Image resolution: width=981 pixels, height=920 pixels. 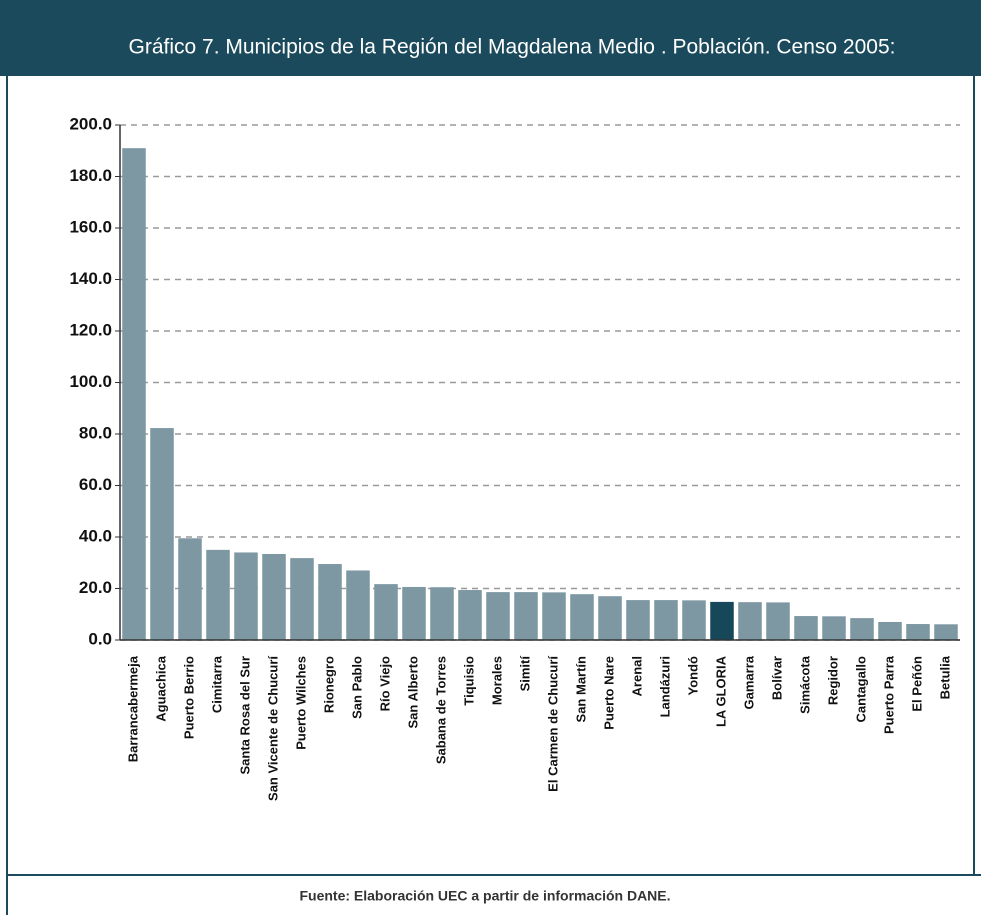 I want to click on y-tick-label: 60.0, so click(x=95, y=484).